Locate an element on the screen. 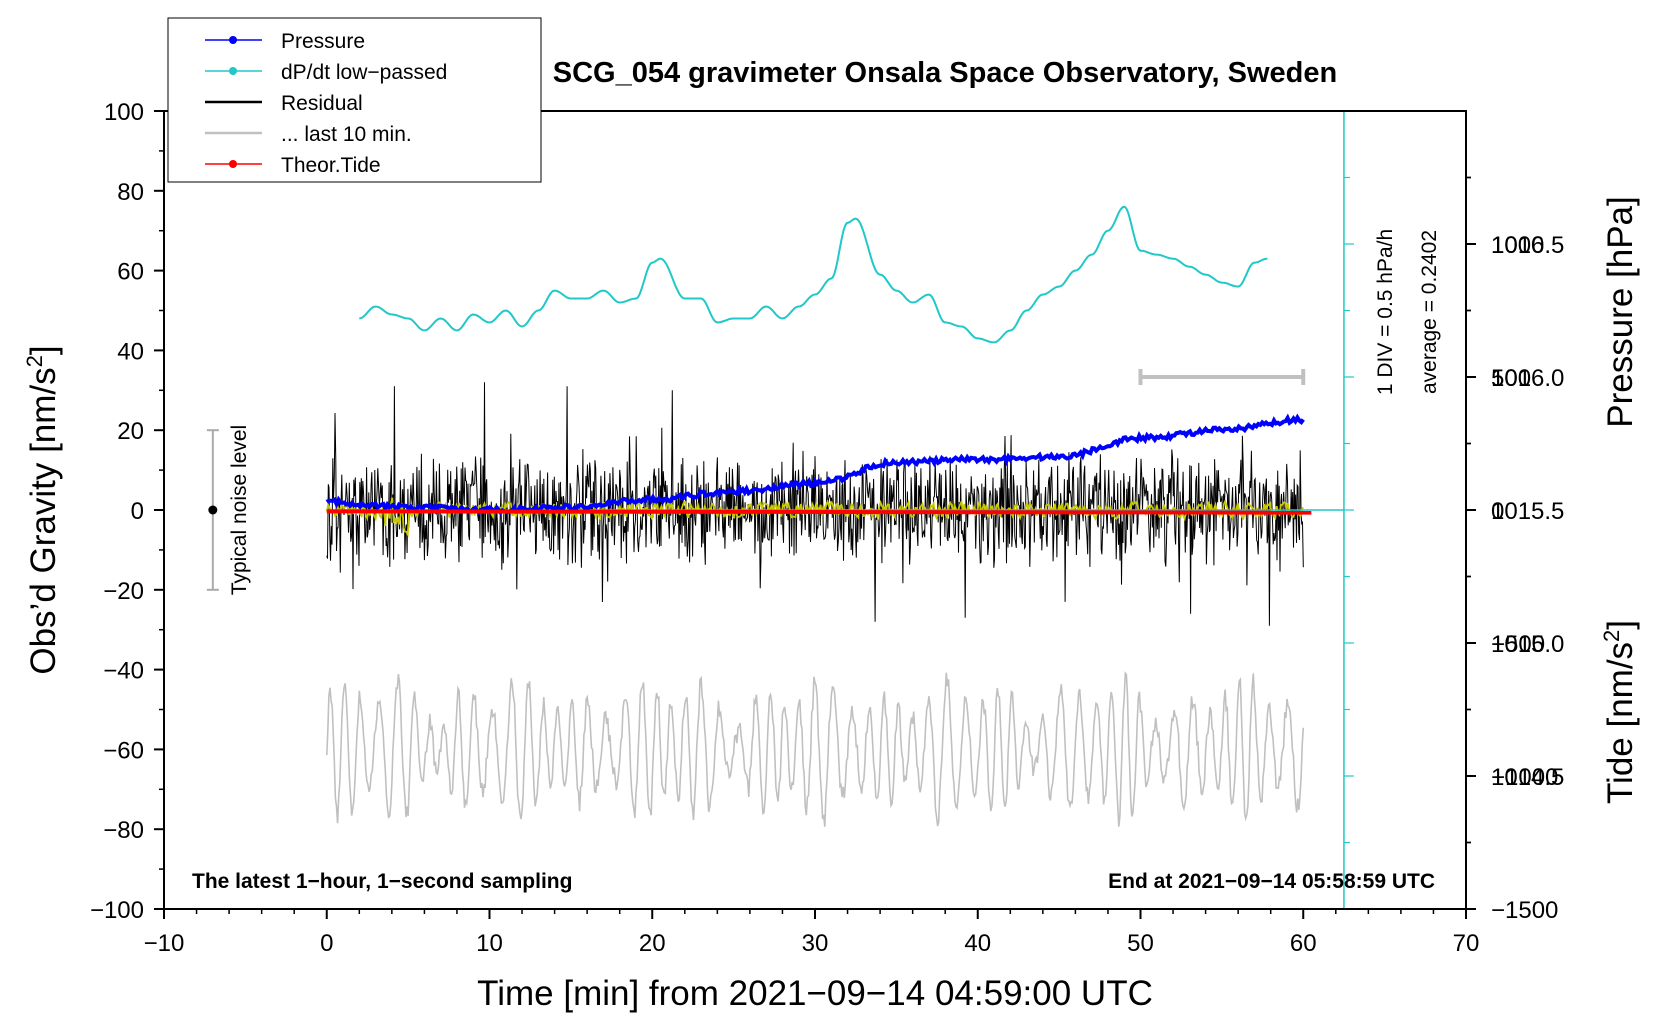 The width and height of the screenshot is (1660, 1020). x-tick-label: 70 is located at coordinates (1466, 943).